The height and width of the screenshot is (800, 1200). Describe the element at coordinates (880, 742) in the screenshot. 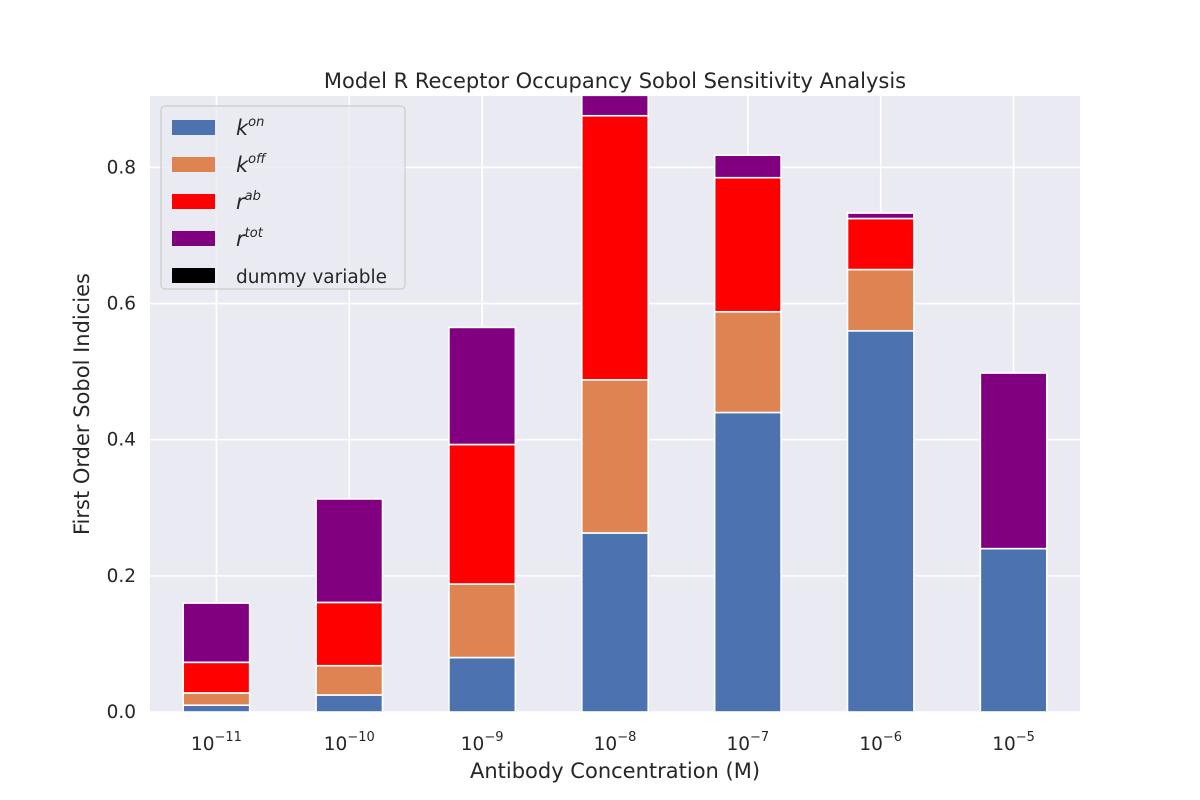

I see `x-tick-label-5: 10⁻⁶` at that location.